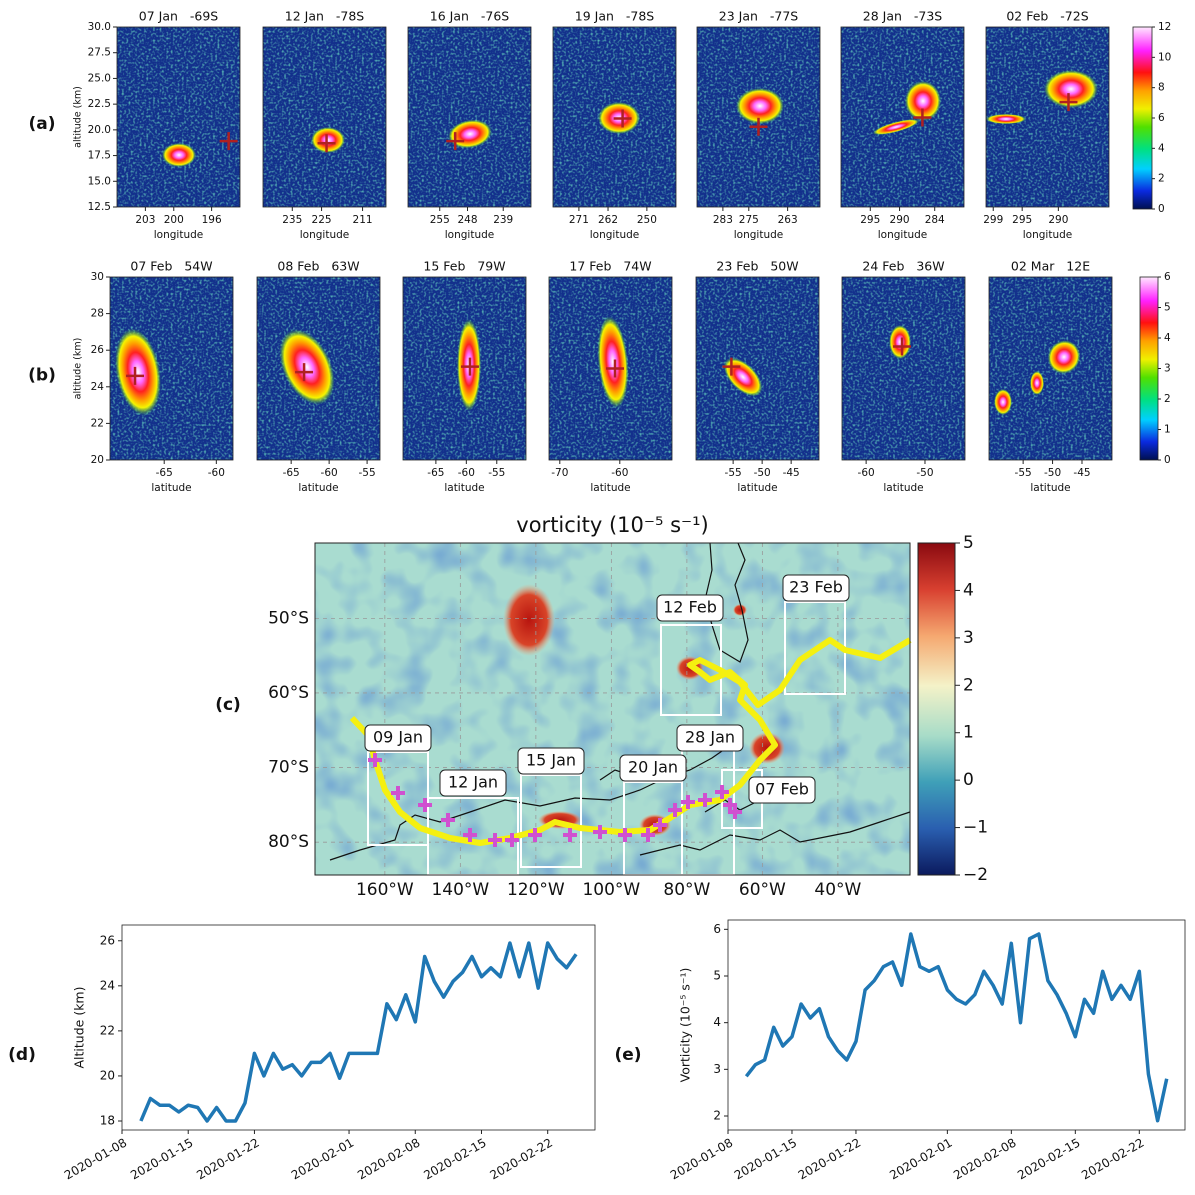  What do you see at coordinates (107, 1075) in the screenshot?
I see `y-tick-label: 20` at bounding box center [107, 1075].